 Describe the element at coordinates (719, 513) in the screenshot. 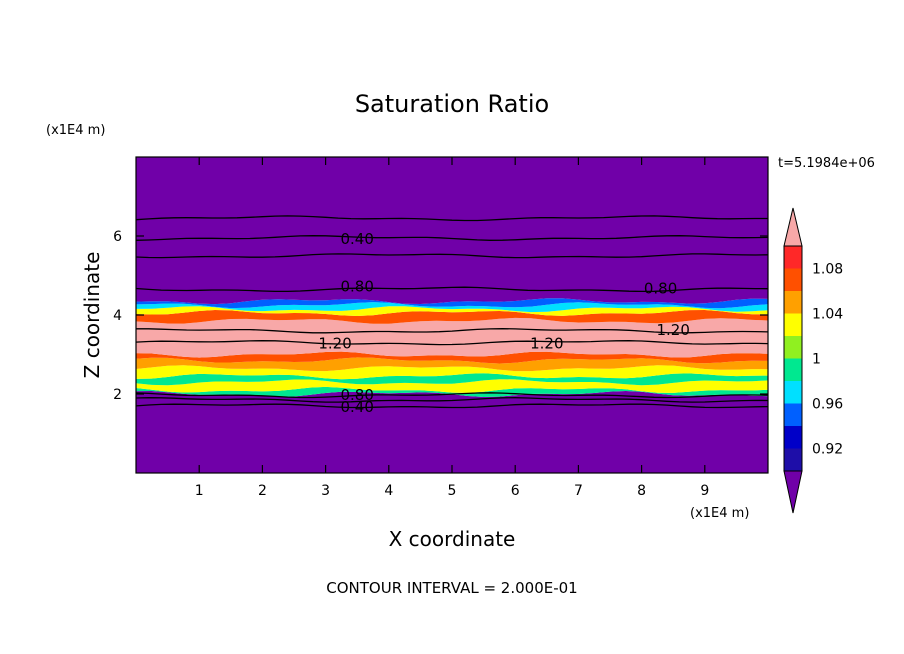

I see `x-unit-label: (x1E4 m)` at that location.